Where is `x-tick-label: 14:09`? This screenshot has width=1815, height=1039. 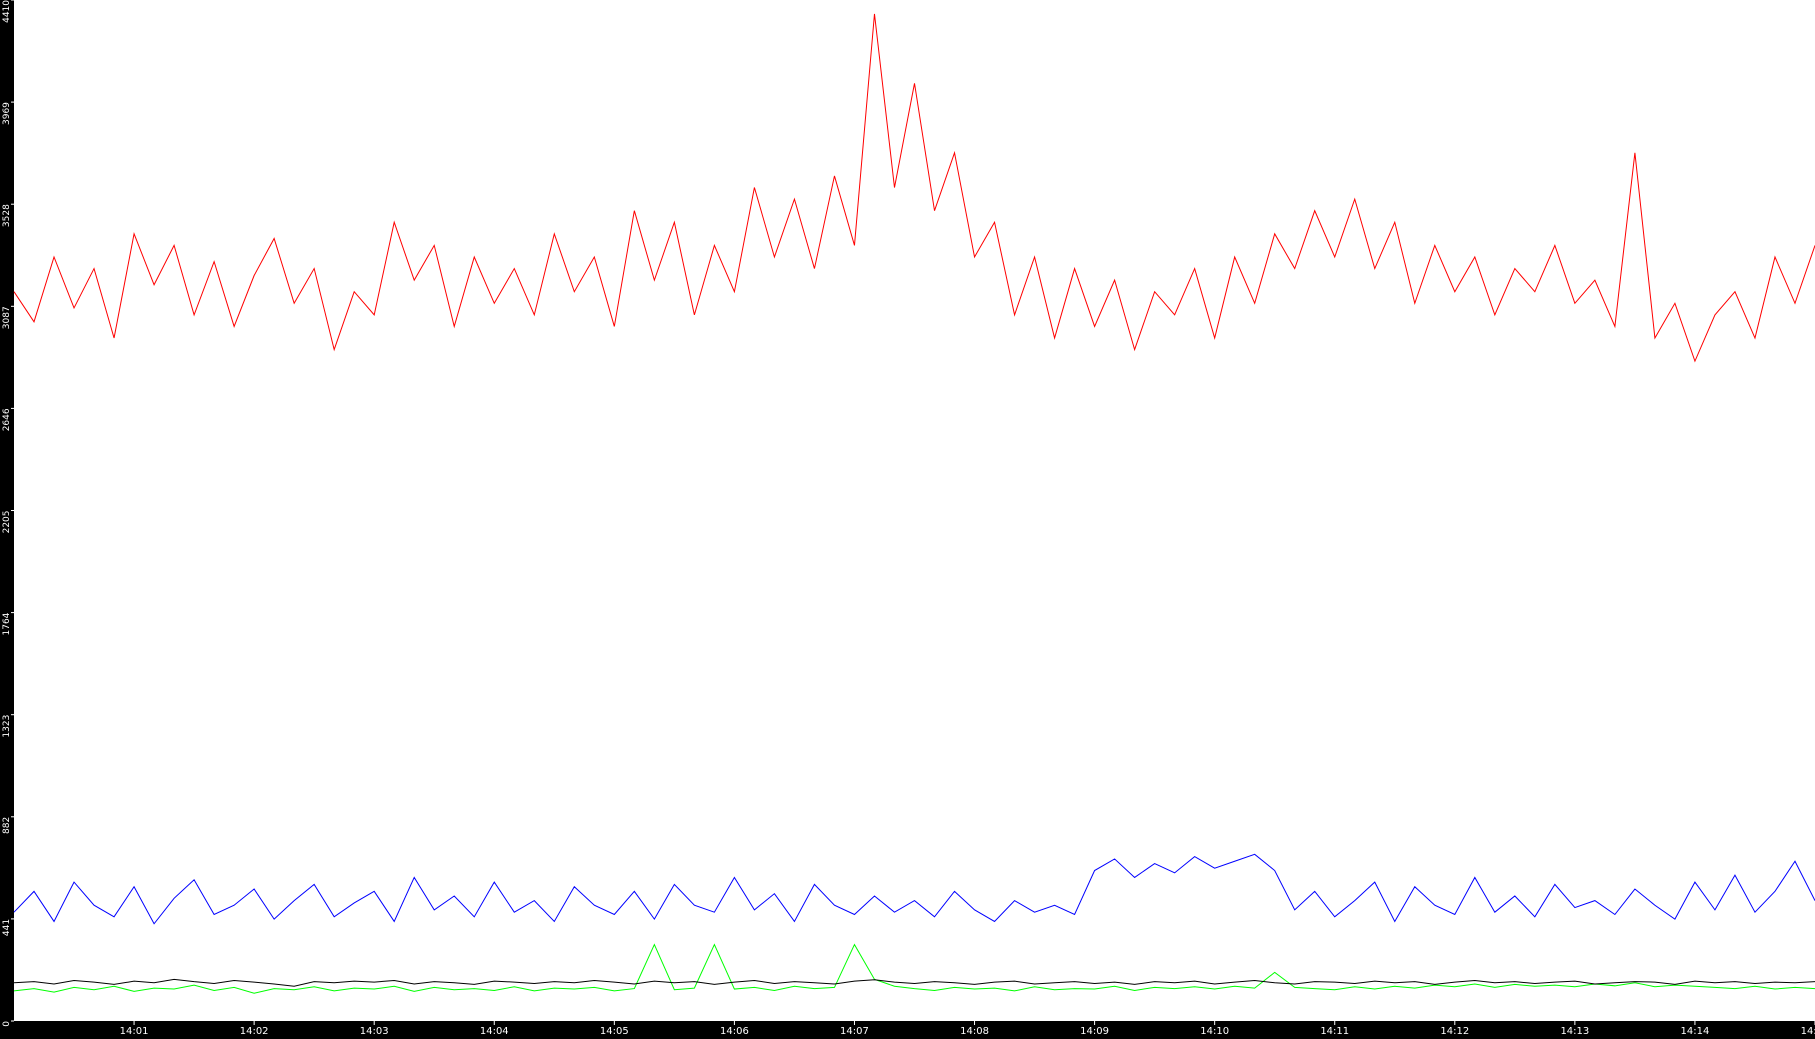 x-tick-label: 14:09 is located at coordinates (1094, 1031).